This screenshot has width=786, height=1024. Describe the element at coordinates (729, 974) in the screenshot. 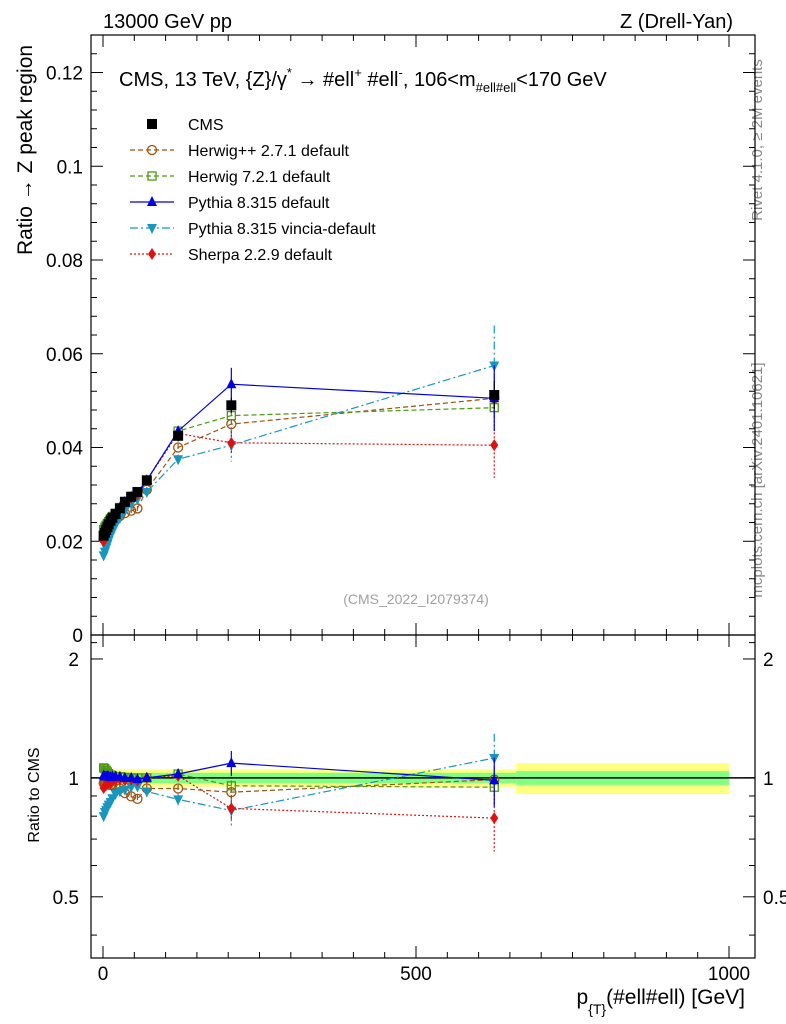

I see `x-tick-label: 1000` at that location.